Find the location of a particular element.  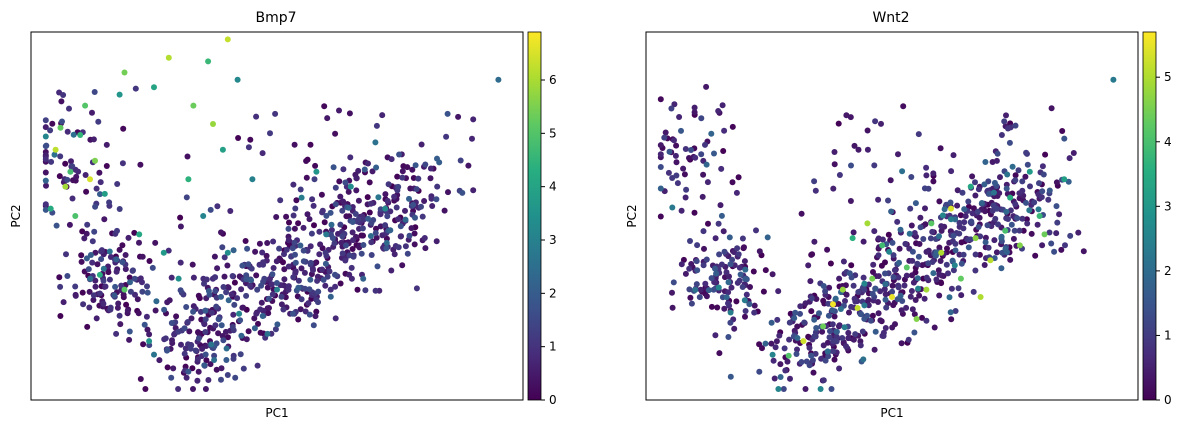

colorbar-tick-label: 3 is located at coordinates (553, 240).